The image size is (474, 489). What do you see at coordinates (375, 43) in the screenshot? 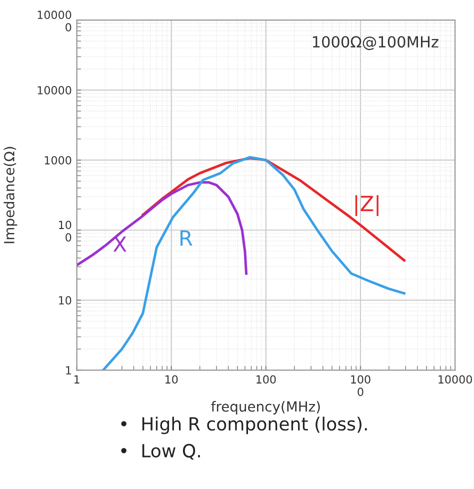
I see `annotation: 1000Ω@100MHz` at bounding box center [375, 43].